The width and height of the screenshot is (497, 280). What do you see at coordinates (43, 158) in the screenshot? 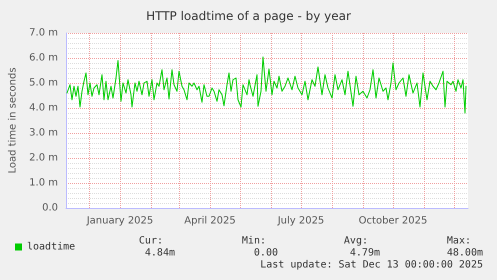
I see `y-tick-label: 2.0 m` at bounding box center [43, 158].